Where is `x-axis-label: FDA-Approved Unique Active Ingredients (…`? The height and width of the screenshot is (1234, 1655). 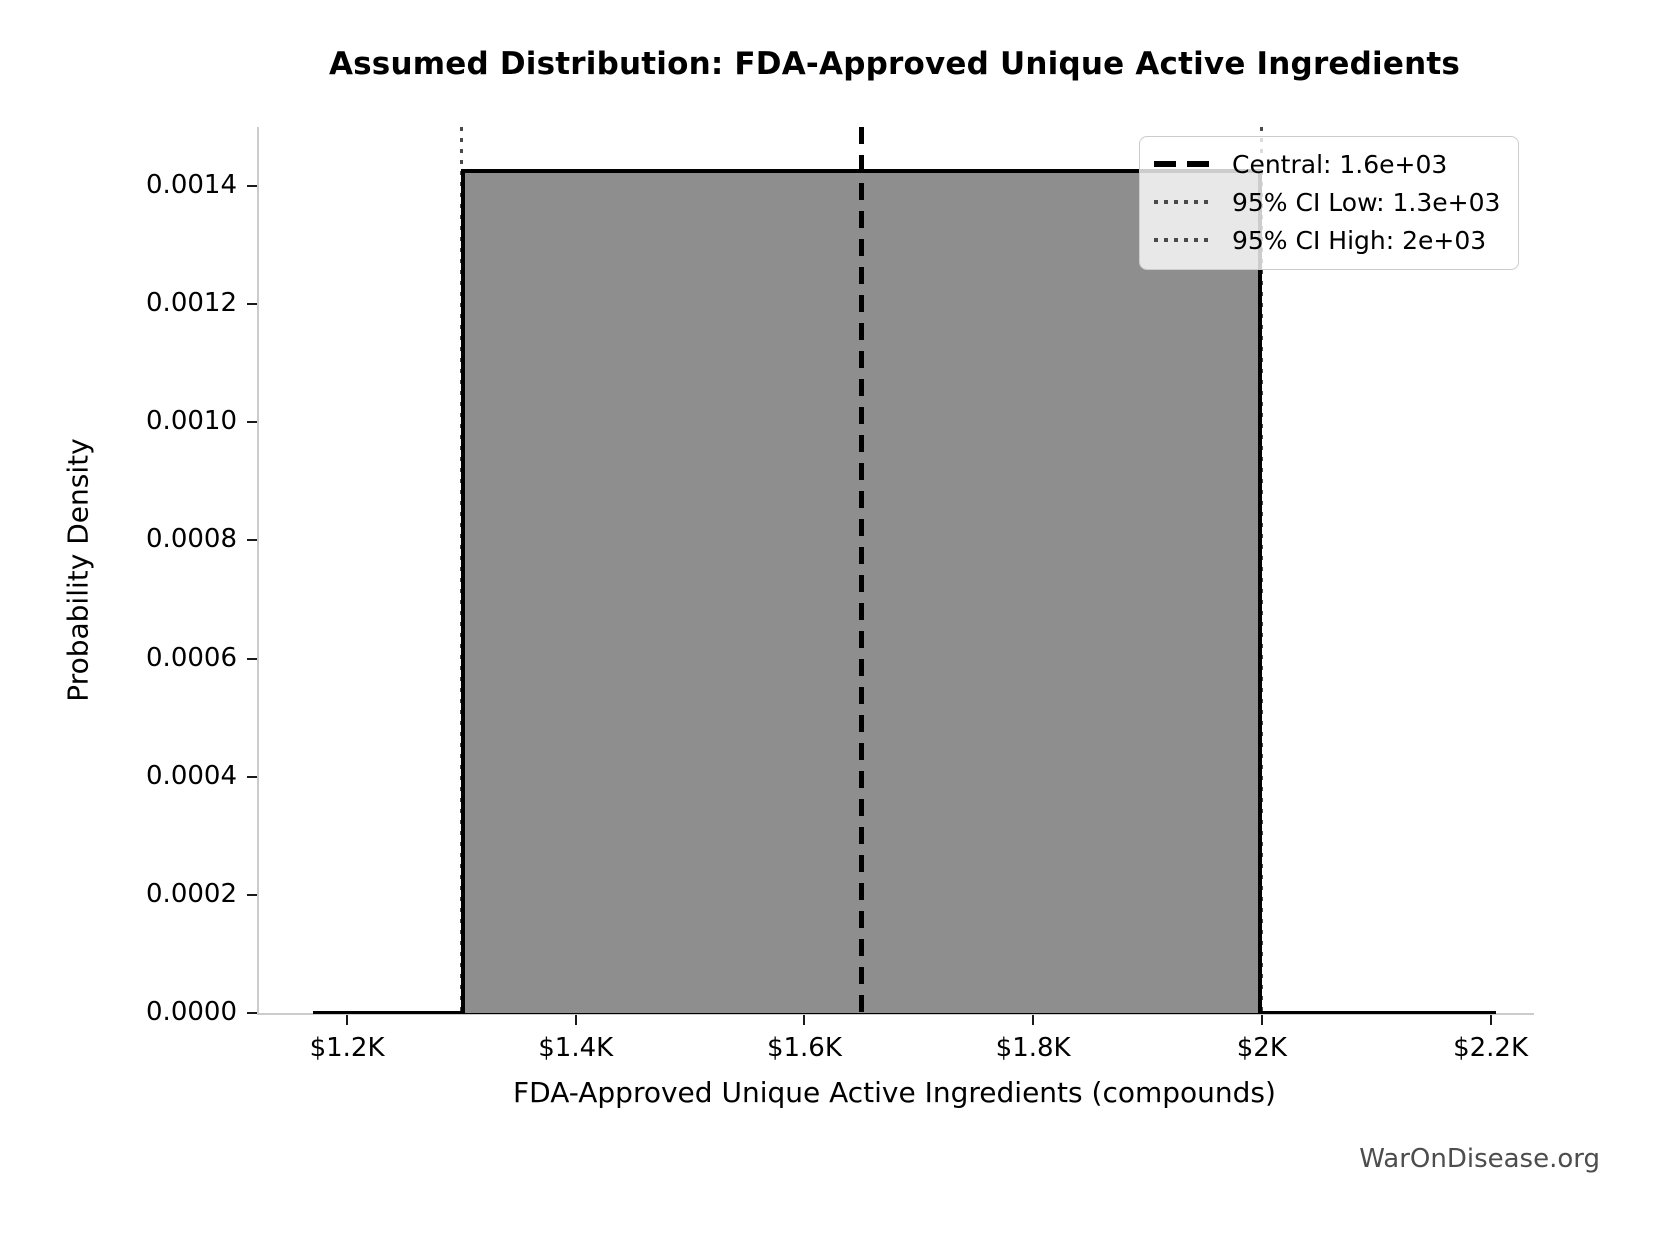 x-axis-label: FDA-Approved Unique Active Ingredients (… is located at coordinates (894, 1092).